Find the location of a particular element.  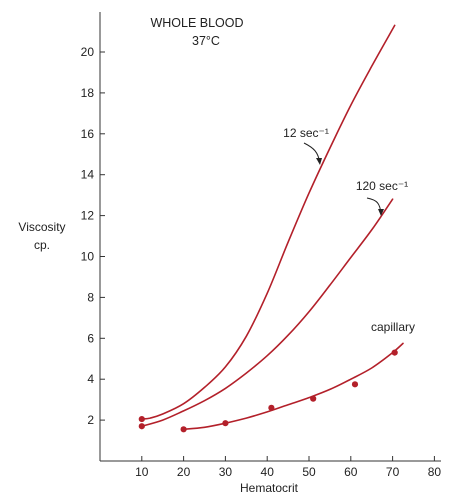

y-tick-label: 6 is located at coordinates (90, 338).